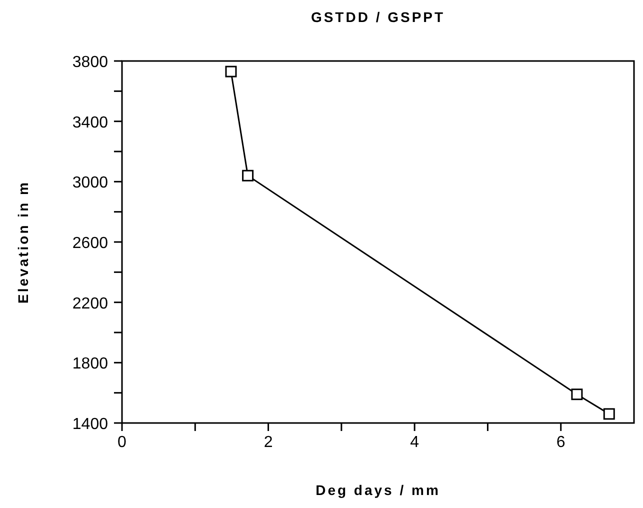 The image size is (643, 508). Describe the element at coordinates (90, 183) in the screenshot. I see `y-tick-label: 3000` at that location.